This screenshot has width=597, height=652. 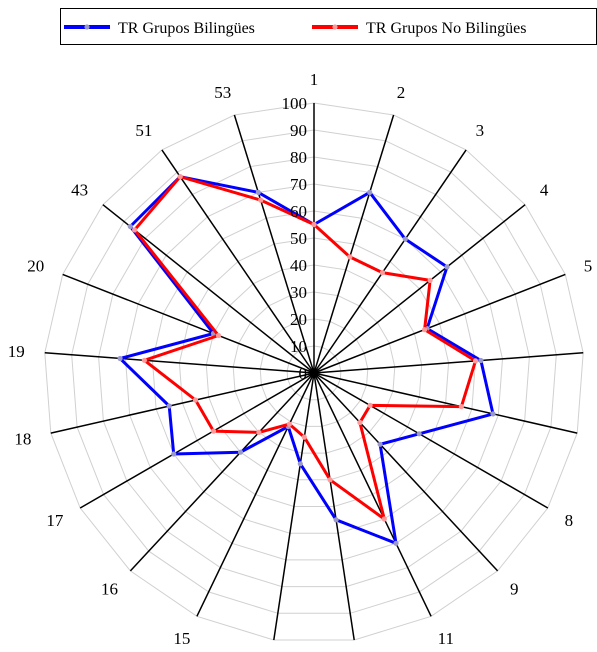 What do you see at coordinates (181, 638) in the screenshot?
I see `category-label-15: 15` at bounding box center [181, 638].